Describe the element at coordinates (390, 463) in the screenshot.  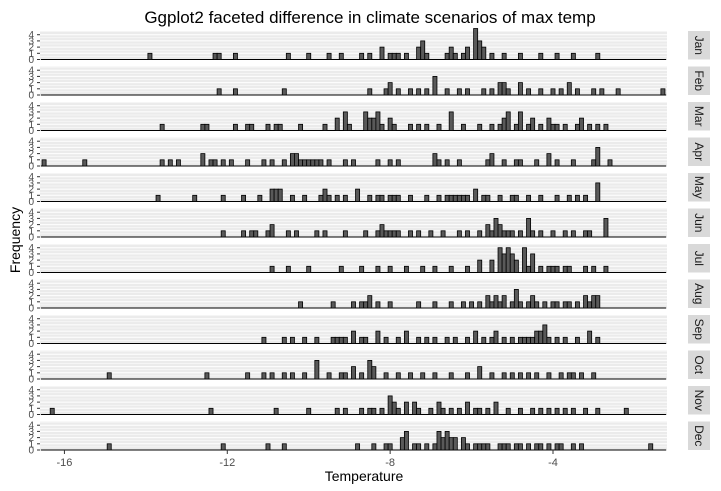
I see `x-tick-label: -8` at that location.